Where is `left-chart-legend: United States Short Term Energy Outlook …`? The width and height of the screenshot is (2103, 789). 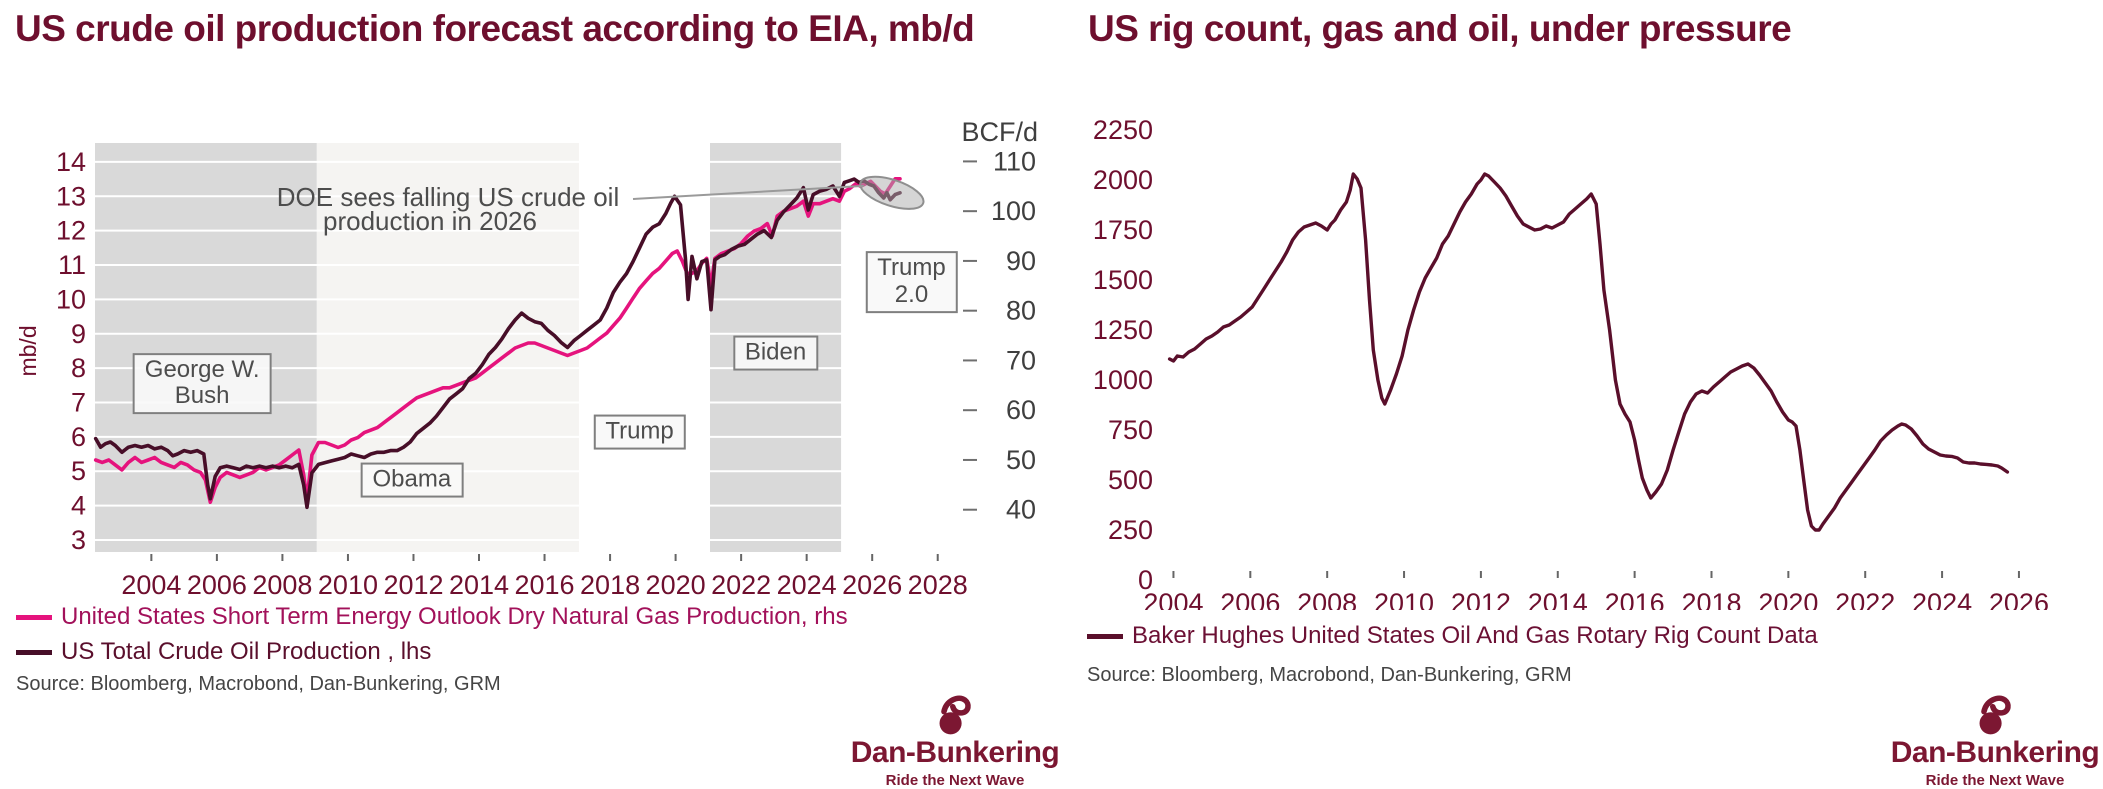
left-chart-legend: United States Short Term Energy Outlook … is located at coordinates (432, 634).